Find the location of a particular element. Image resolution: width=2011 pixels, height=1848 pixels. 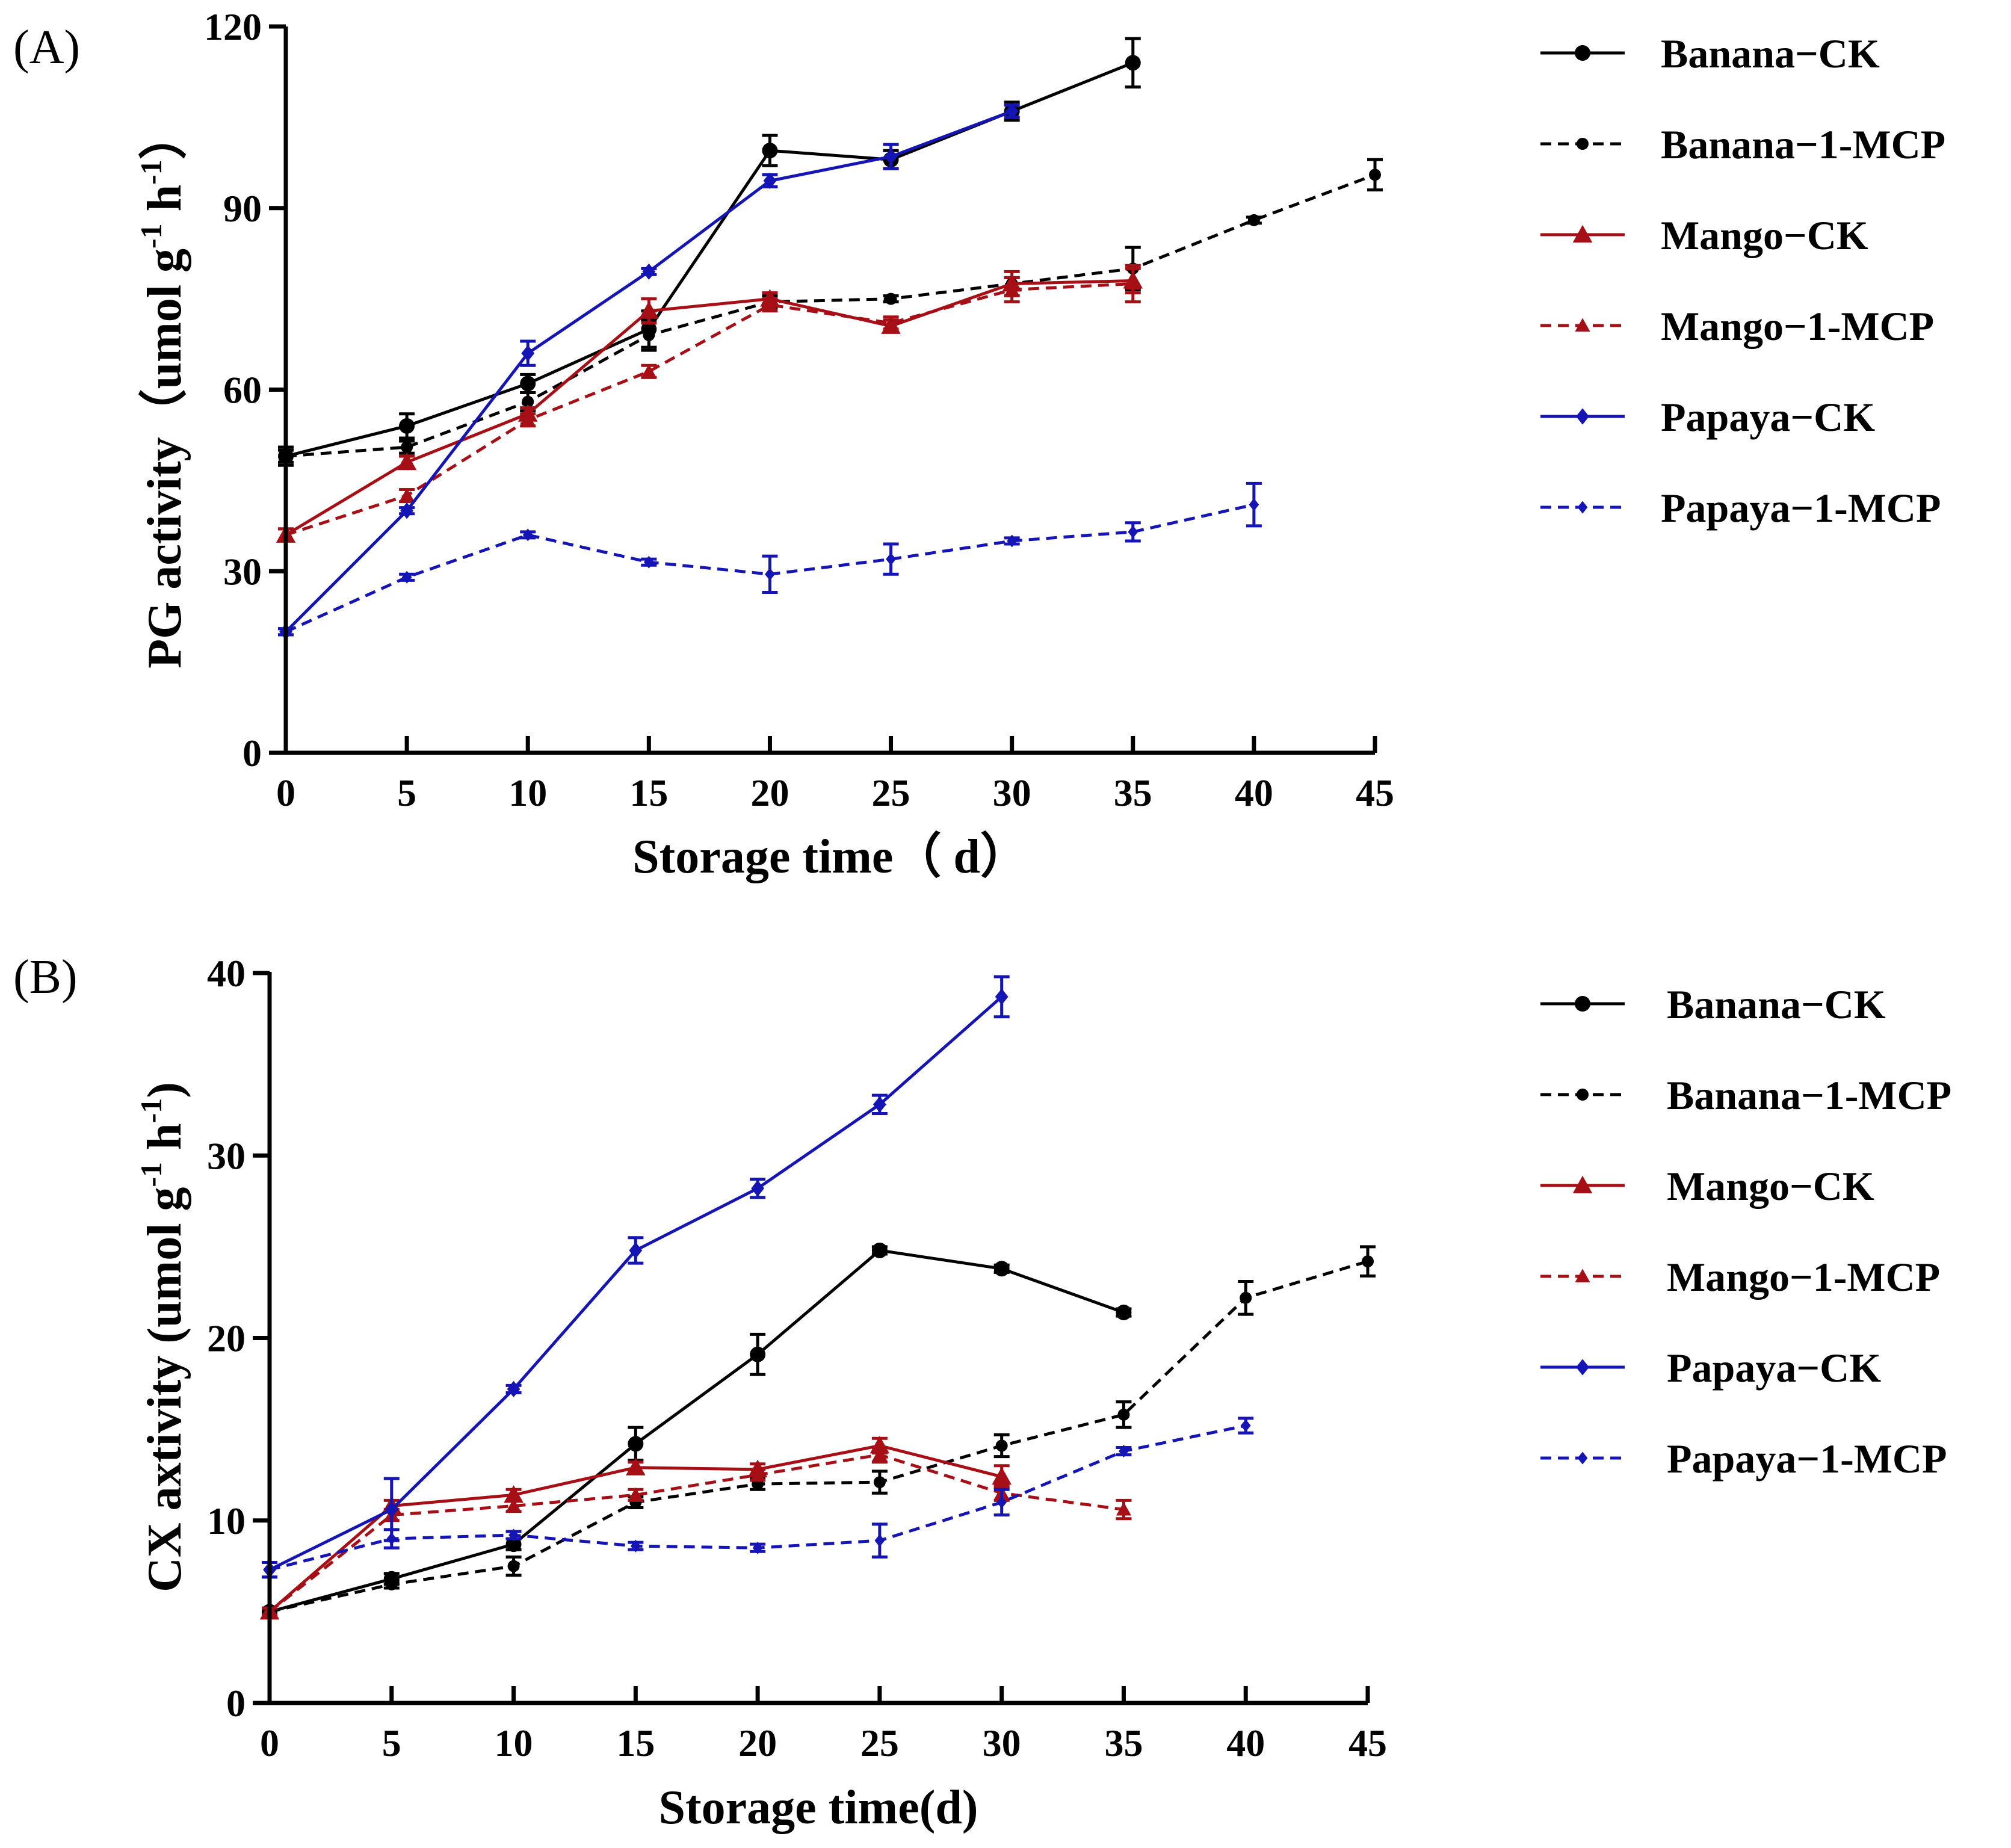

panel-b-legend-label: Papaya−1-MCP is located at coordinates (1807, 1459).